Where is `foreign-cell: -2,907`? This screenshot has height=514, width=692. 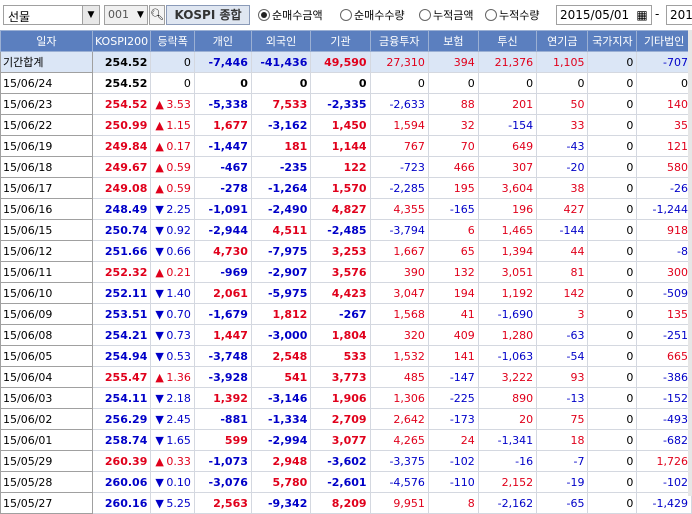 foreign-cell: -2,907 is located at coordinates (281, 272).